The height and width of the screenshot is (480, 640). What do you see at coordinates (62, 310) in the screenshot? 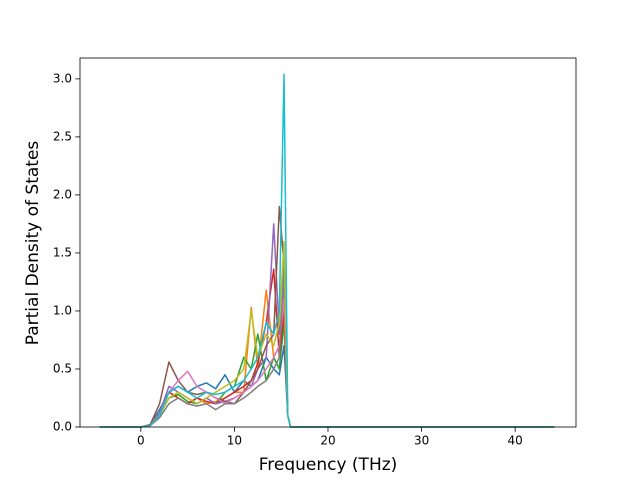
I see `y-tick-label: 1.0` at bounding box center [62, 310].